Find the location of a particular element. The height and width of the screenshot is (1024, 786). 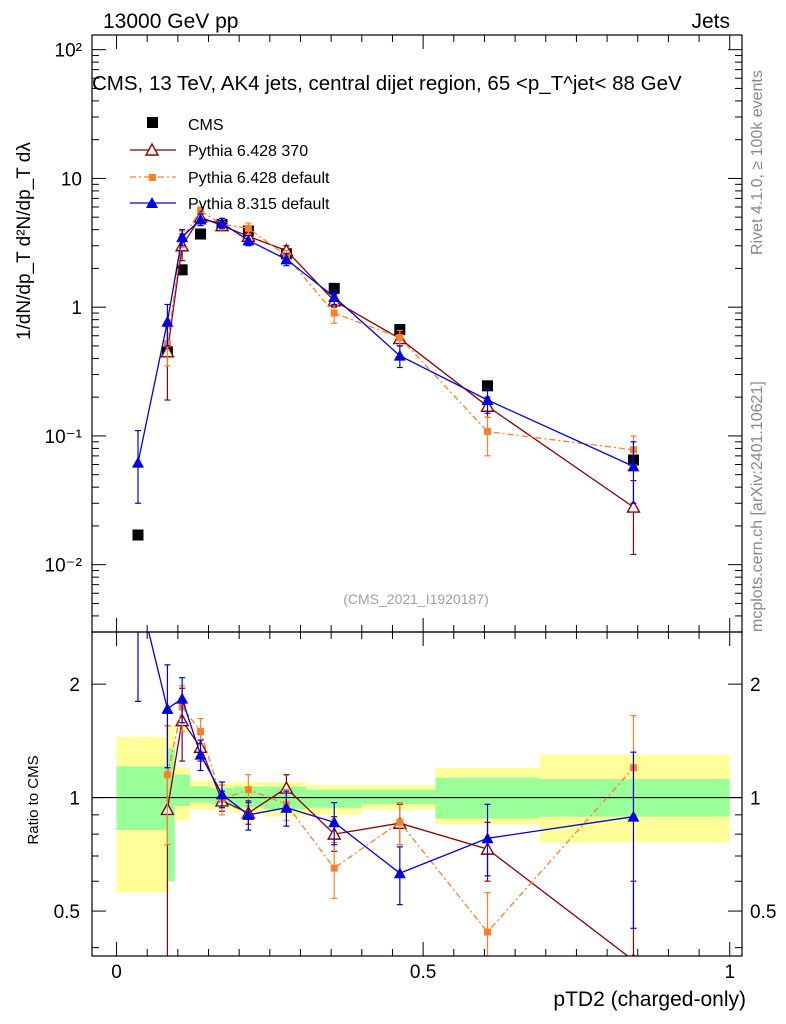

ratio-ytick-label-right-1: 1 is located at coordinates (755, 799).